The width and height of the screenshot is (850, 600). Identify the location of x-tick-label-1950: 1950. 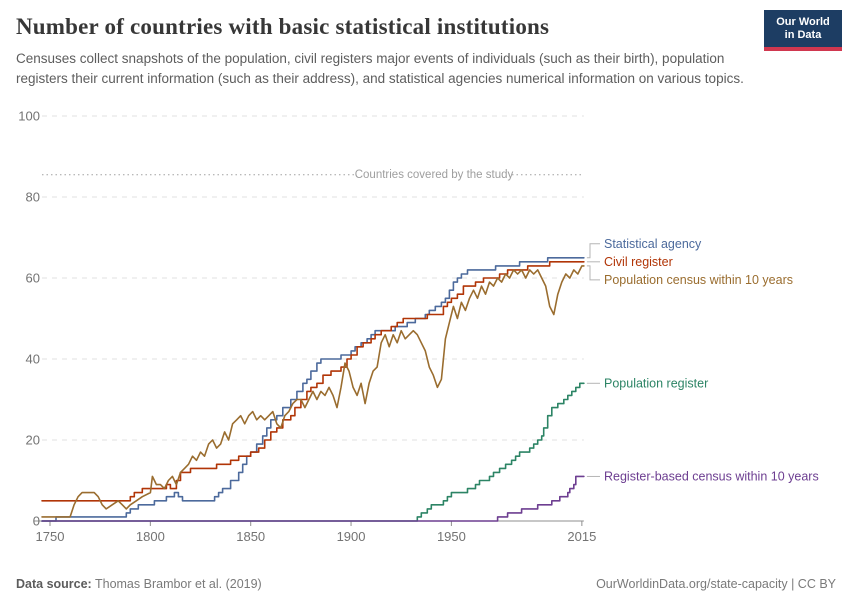
(451, 536).